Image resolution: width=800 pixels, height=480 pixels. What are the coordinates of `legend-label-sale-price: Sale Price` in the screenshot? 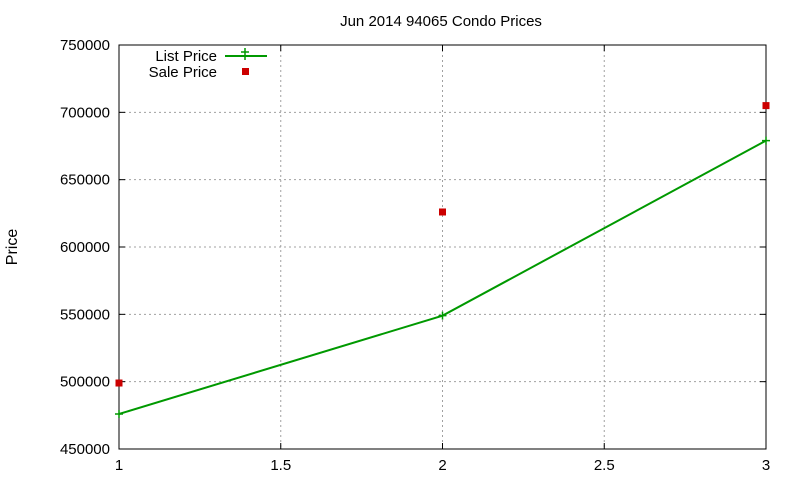 It's located at (183, 72).